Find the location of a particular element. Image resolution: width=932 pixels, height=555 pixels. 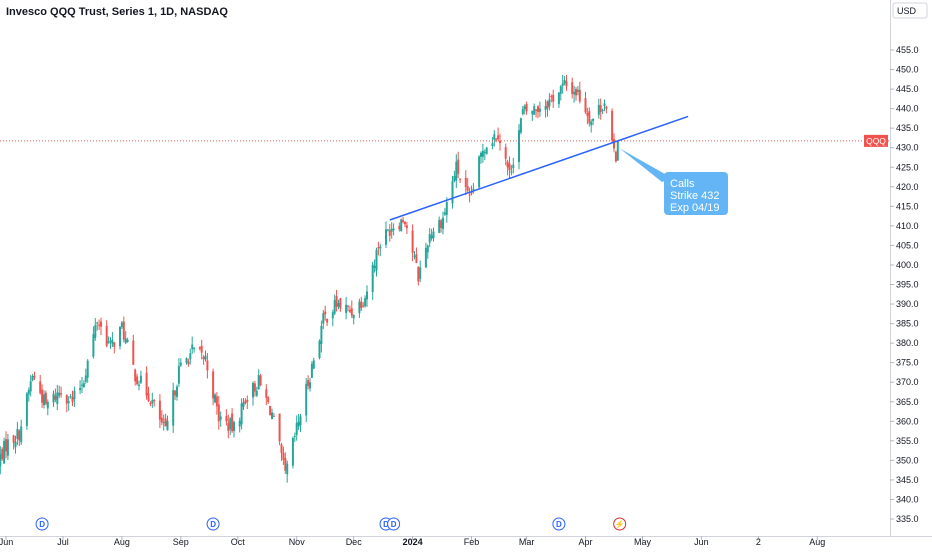

dividend-label: D is located at coordinates (394, 524).